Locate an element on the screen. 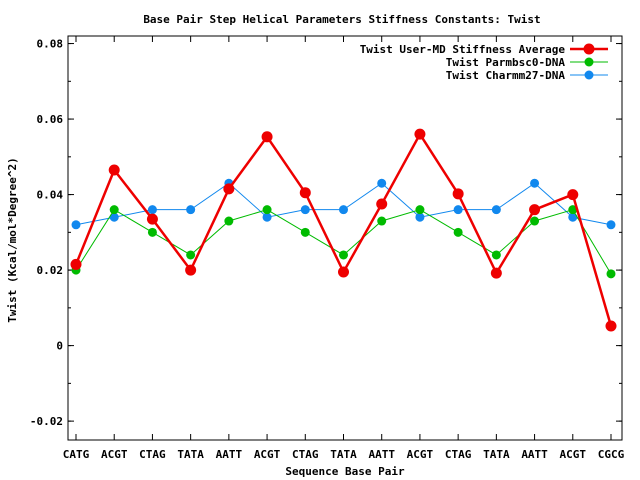 The width and height of the screenshot is (640, 480). y-tick-label: 0.02 is located at coordinates (50, 270).